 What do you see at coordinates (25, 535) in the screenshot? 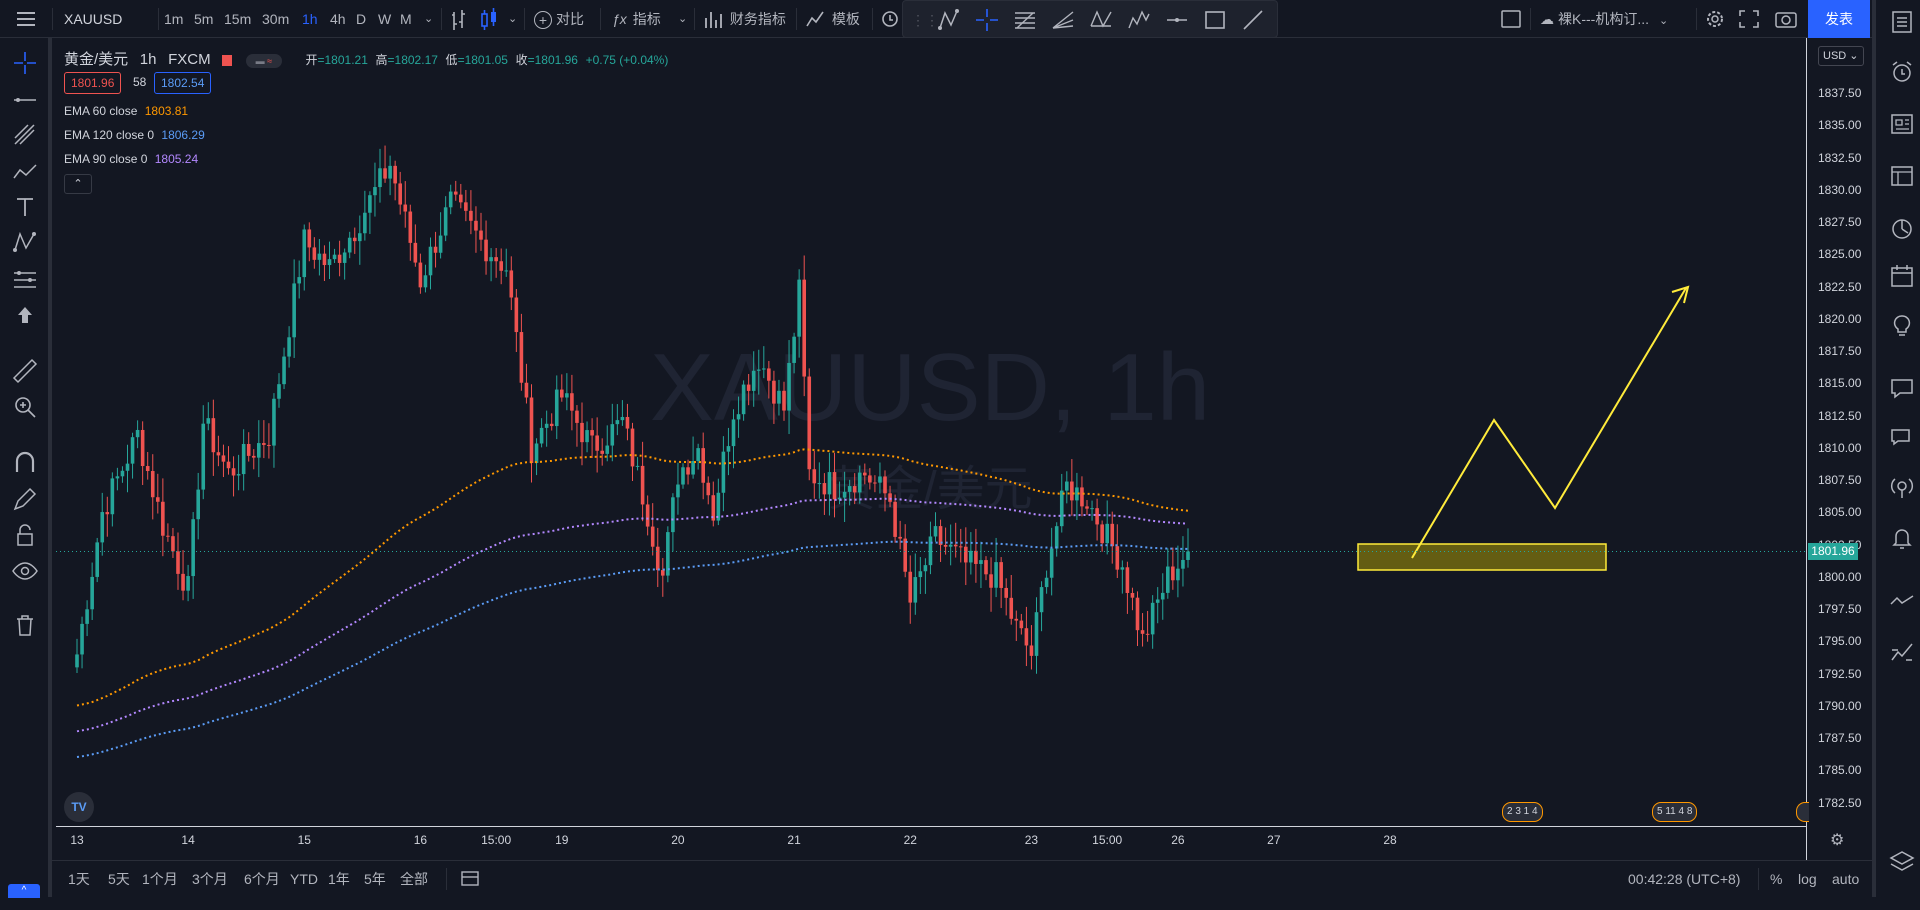
I see `lock-icon` at bounding box center [25, 535].